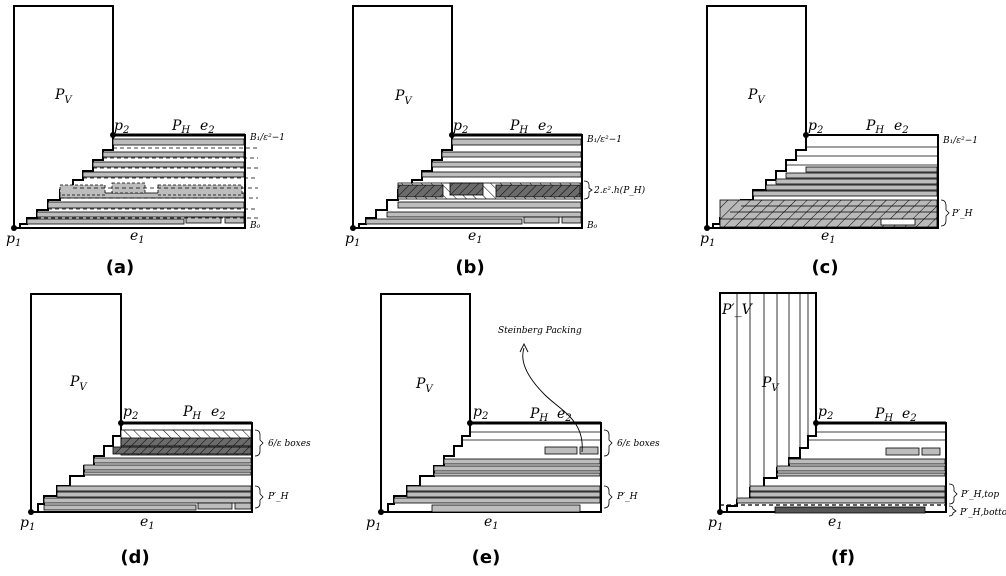  Describe the element at coordinates (469, 267) in the screenshot. I see `caption-b: (b)` at that location.